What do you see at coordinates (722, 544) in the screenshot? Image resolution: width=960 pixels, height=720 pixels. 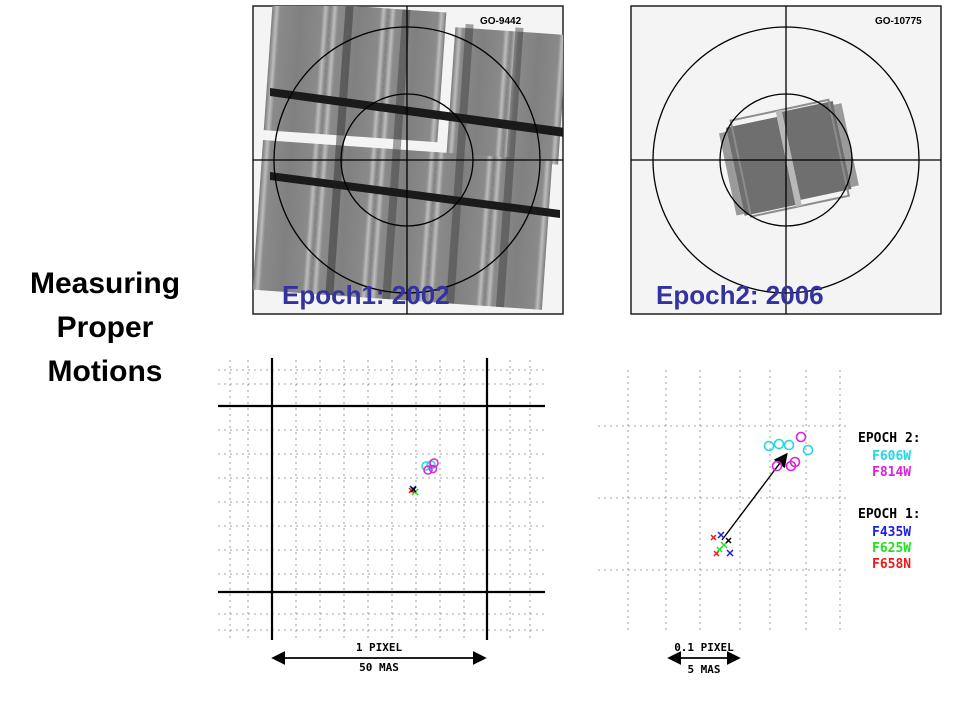 I see `right-epoch1-markers` at bounding box center [722, 544].